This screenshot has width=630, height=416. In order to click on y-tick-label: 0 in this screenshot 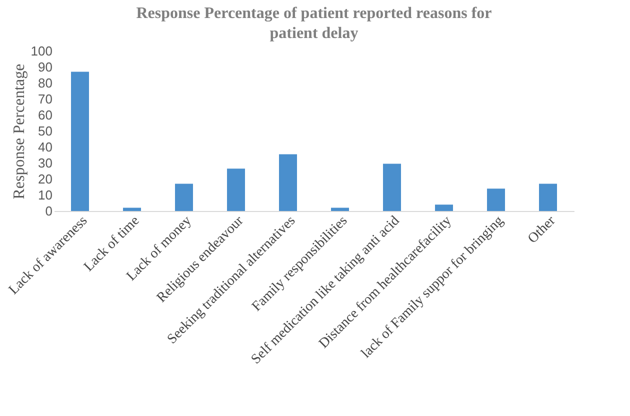, I will do `click(48, 211)`.